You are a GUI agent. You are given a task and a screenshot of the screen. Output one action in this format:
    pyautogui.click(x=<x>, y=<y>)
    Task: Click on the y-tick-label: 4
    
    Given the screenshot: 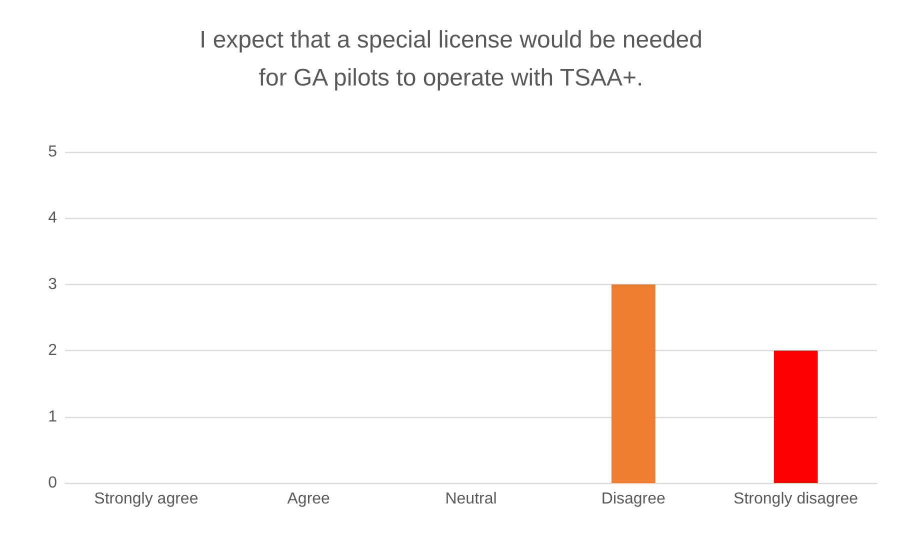 What is the action you would take?
    pyautogui.click(x=53, y=218)
    